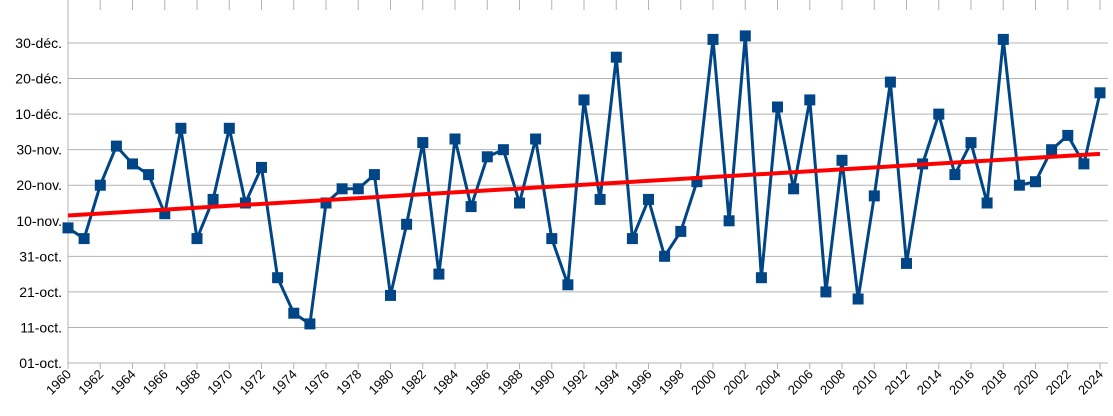  I want to click on x-tick-label: 2018, so click(993, 382).